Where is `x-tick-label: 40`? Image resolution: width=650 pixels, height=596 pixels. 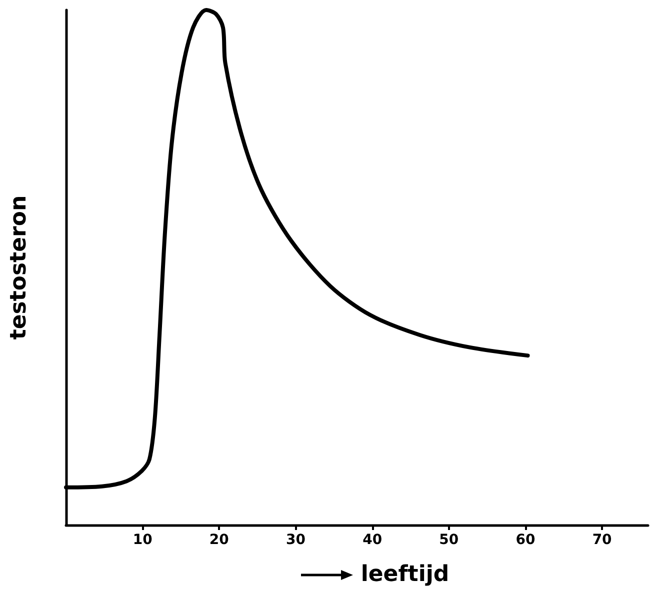
x-tick-label: 40 is located at coordinates (372, 540).